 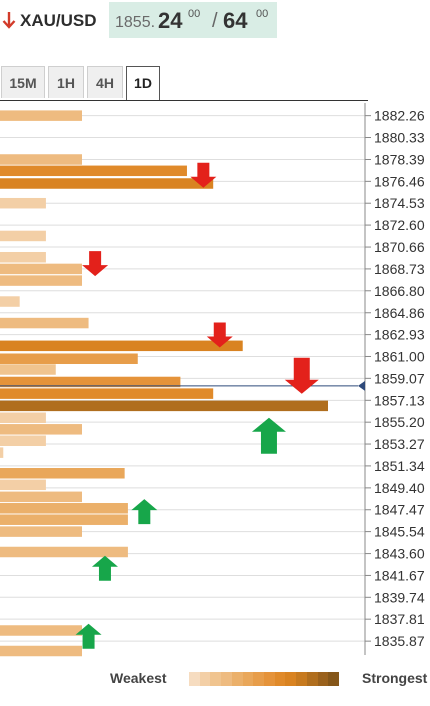 What do you see at coordinates (58, 20) in the screenshot?
I see `instrument-name: XAU/USD` at bounding box center [58, 20].